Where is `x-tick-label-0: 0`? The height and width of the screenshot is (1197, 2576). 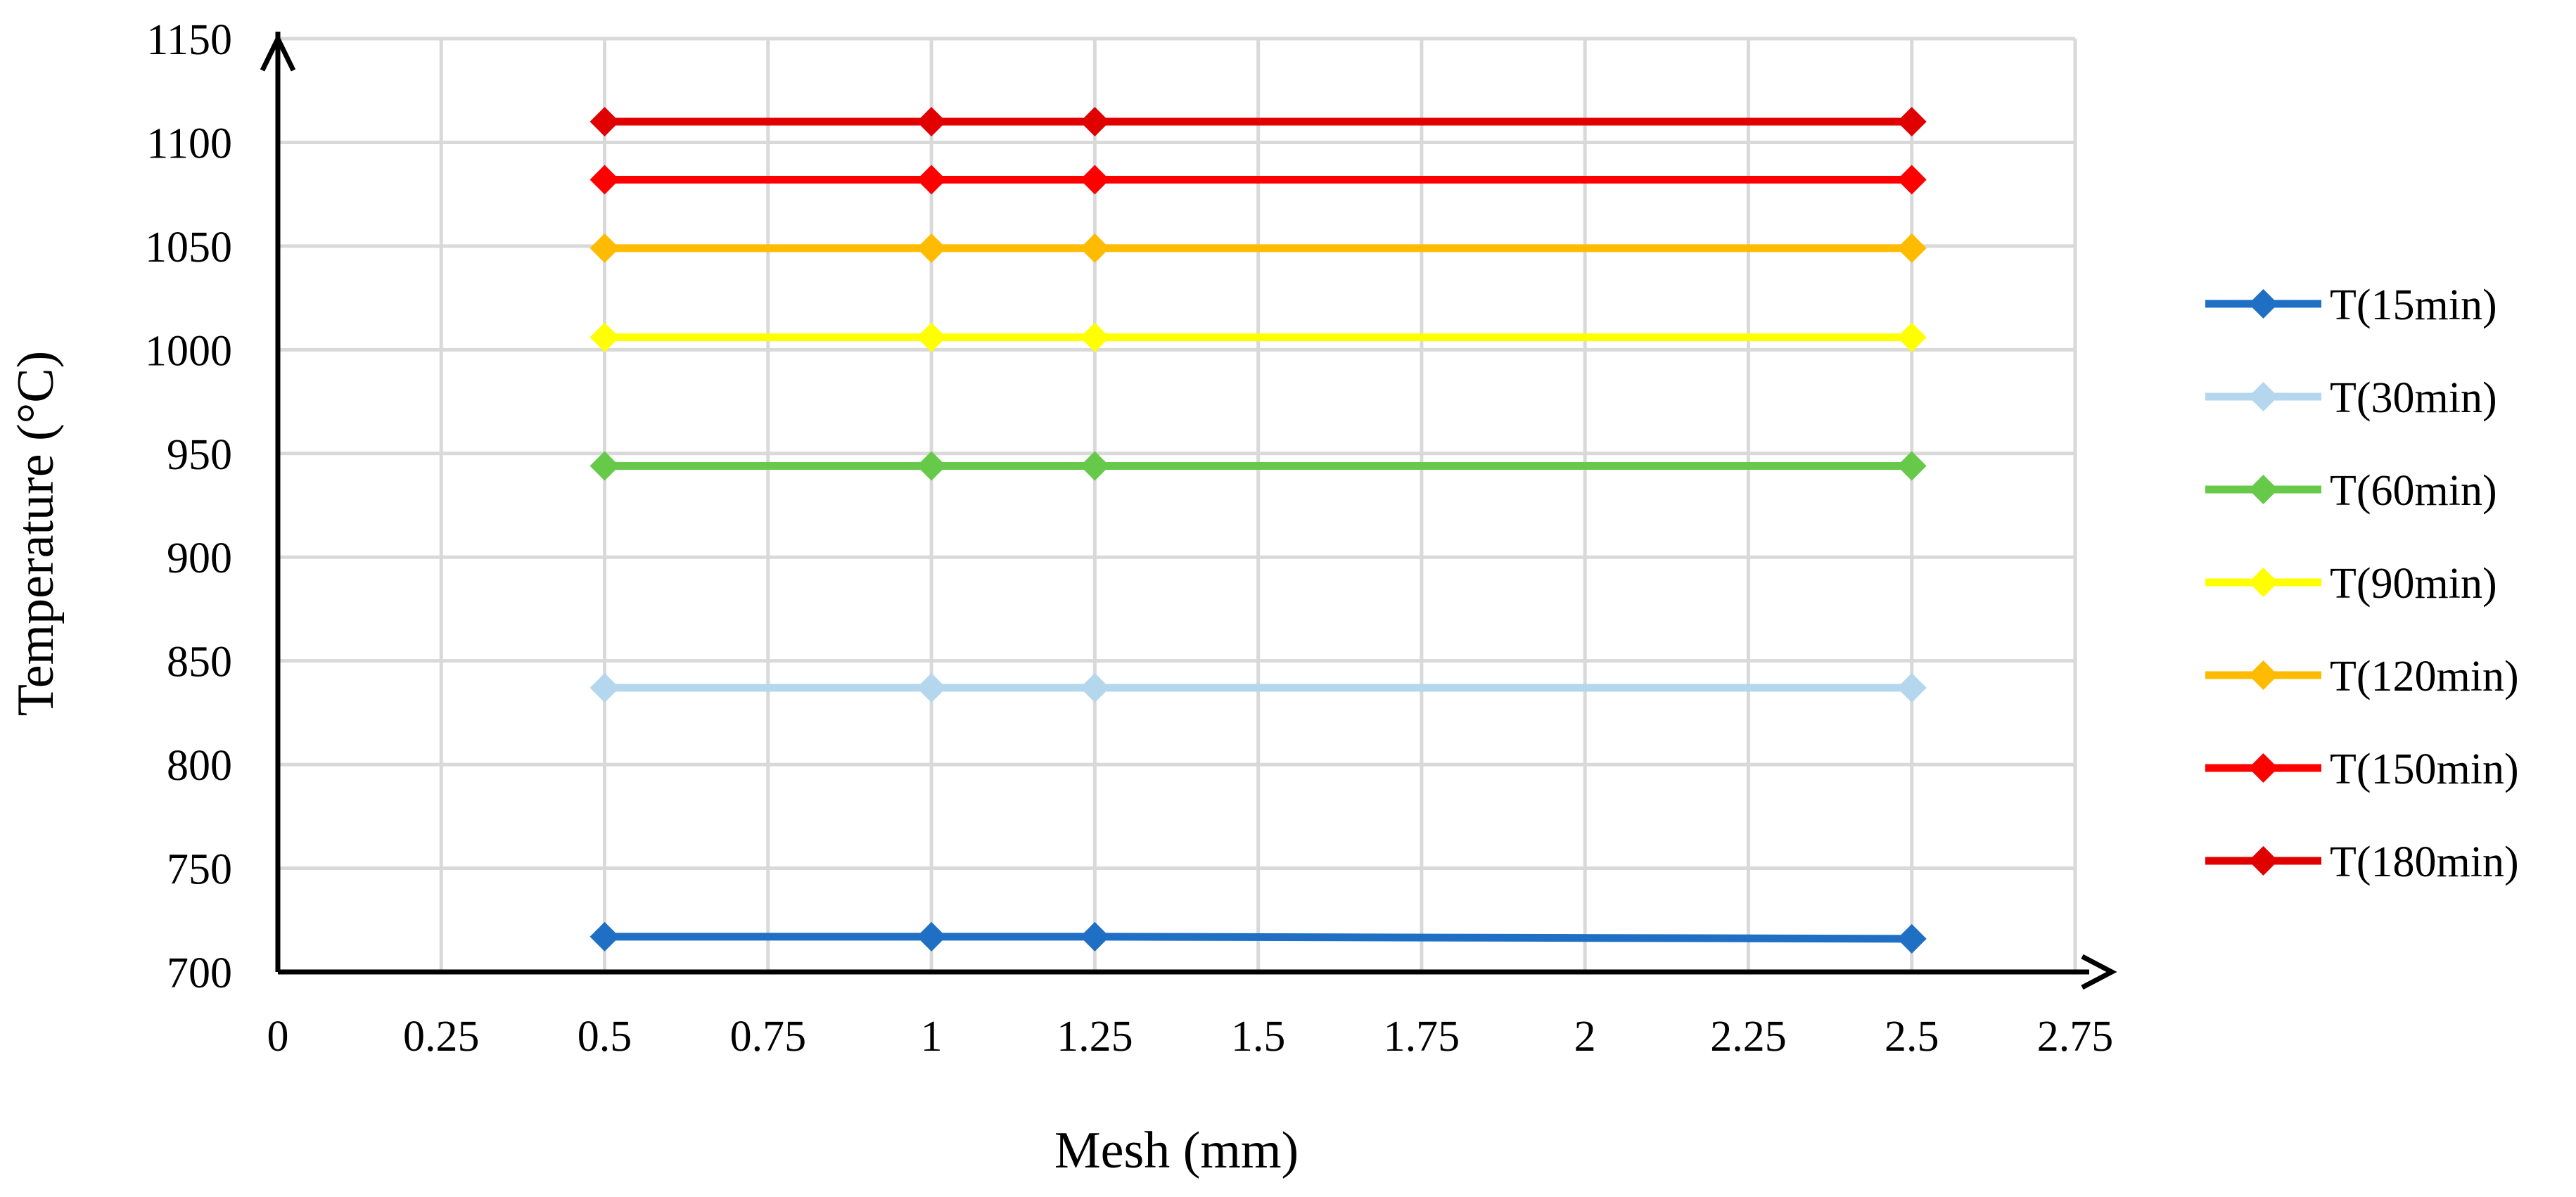
x-tick-label-0: 0 is located at coordinates (278, 1037).